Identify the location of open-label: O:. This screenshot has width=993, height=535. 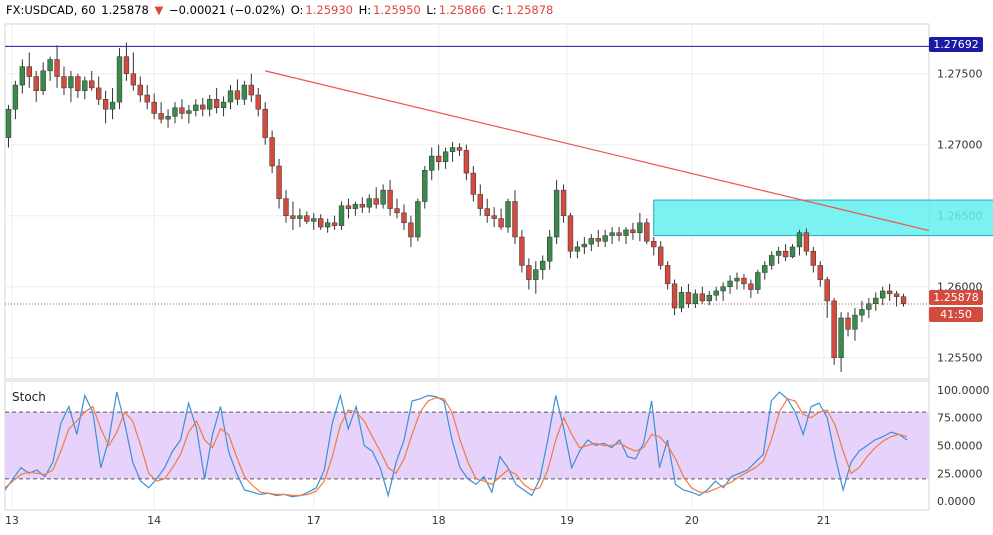
(297, 10).